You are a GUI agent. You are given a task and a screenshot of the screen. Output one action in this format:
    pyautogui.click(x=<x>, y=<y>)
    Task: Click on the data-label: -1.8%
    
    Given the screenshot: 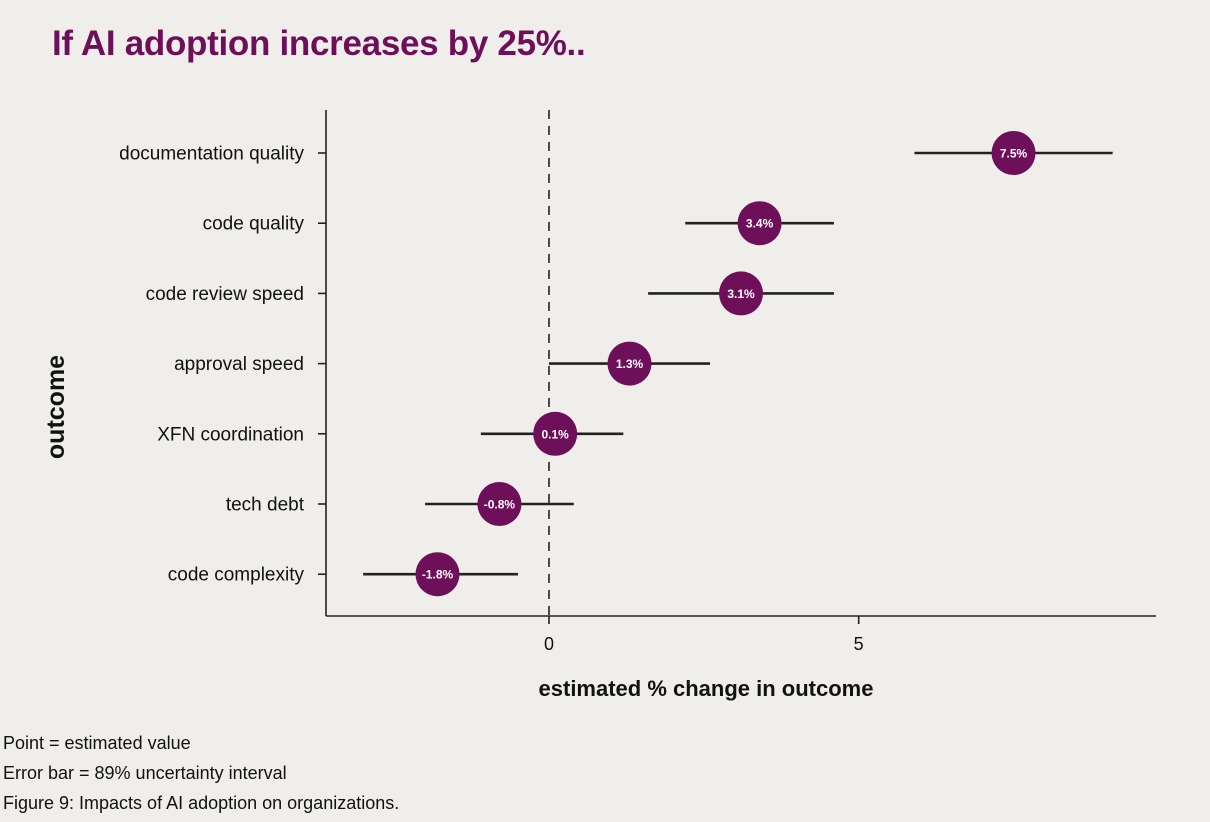 What is the action you would take?
    pyautogui.click(x=438, y=575)
    